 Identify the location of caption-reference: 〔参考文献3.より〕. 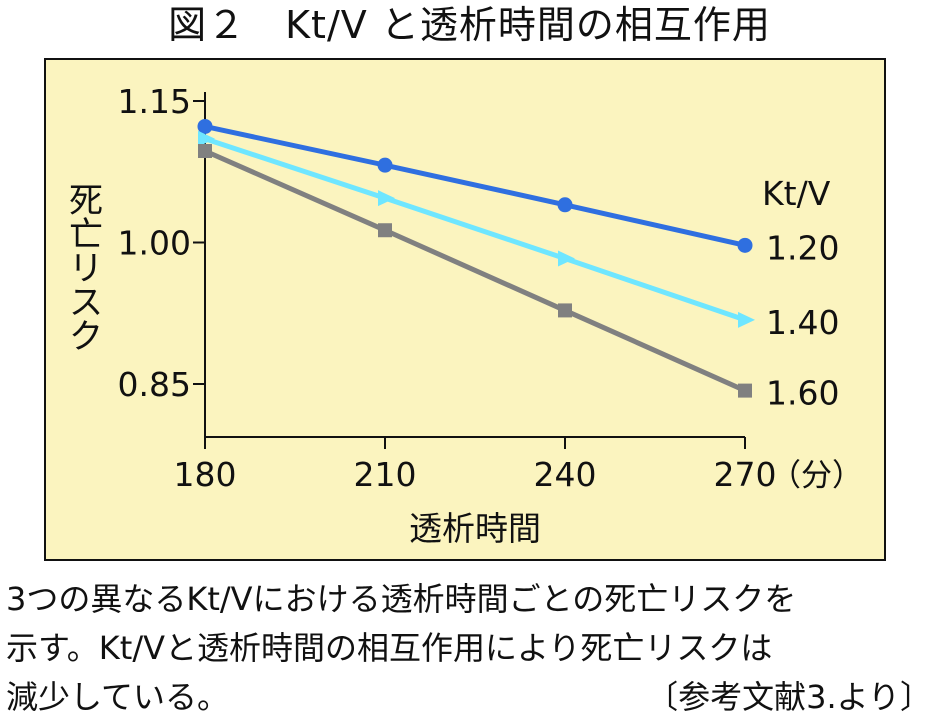
(789, 697).